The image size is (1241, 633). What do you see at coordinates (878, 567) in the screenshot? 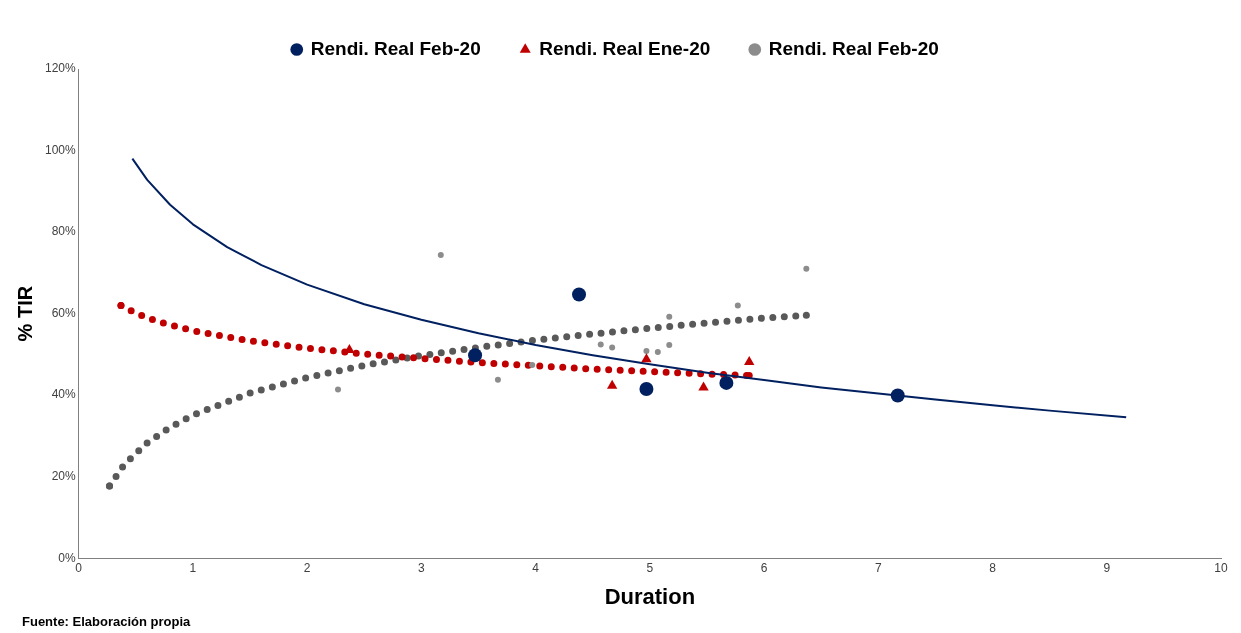
I see `x-tick-label: 7` at bounding box center [878, 567].